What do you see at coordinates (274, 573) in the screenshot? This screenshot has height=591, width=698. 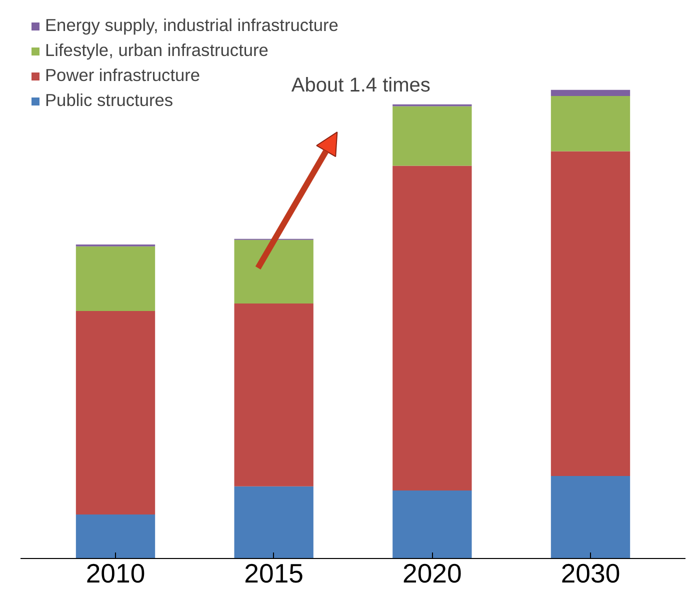 I see `x-tick-label: 2015` at bounding box center [274, 573].